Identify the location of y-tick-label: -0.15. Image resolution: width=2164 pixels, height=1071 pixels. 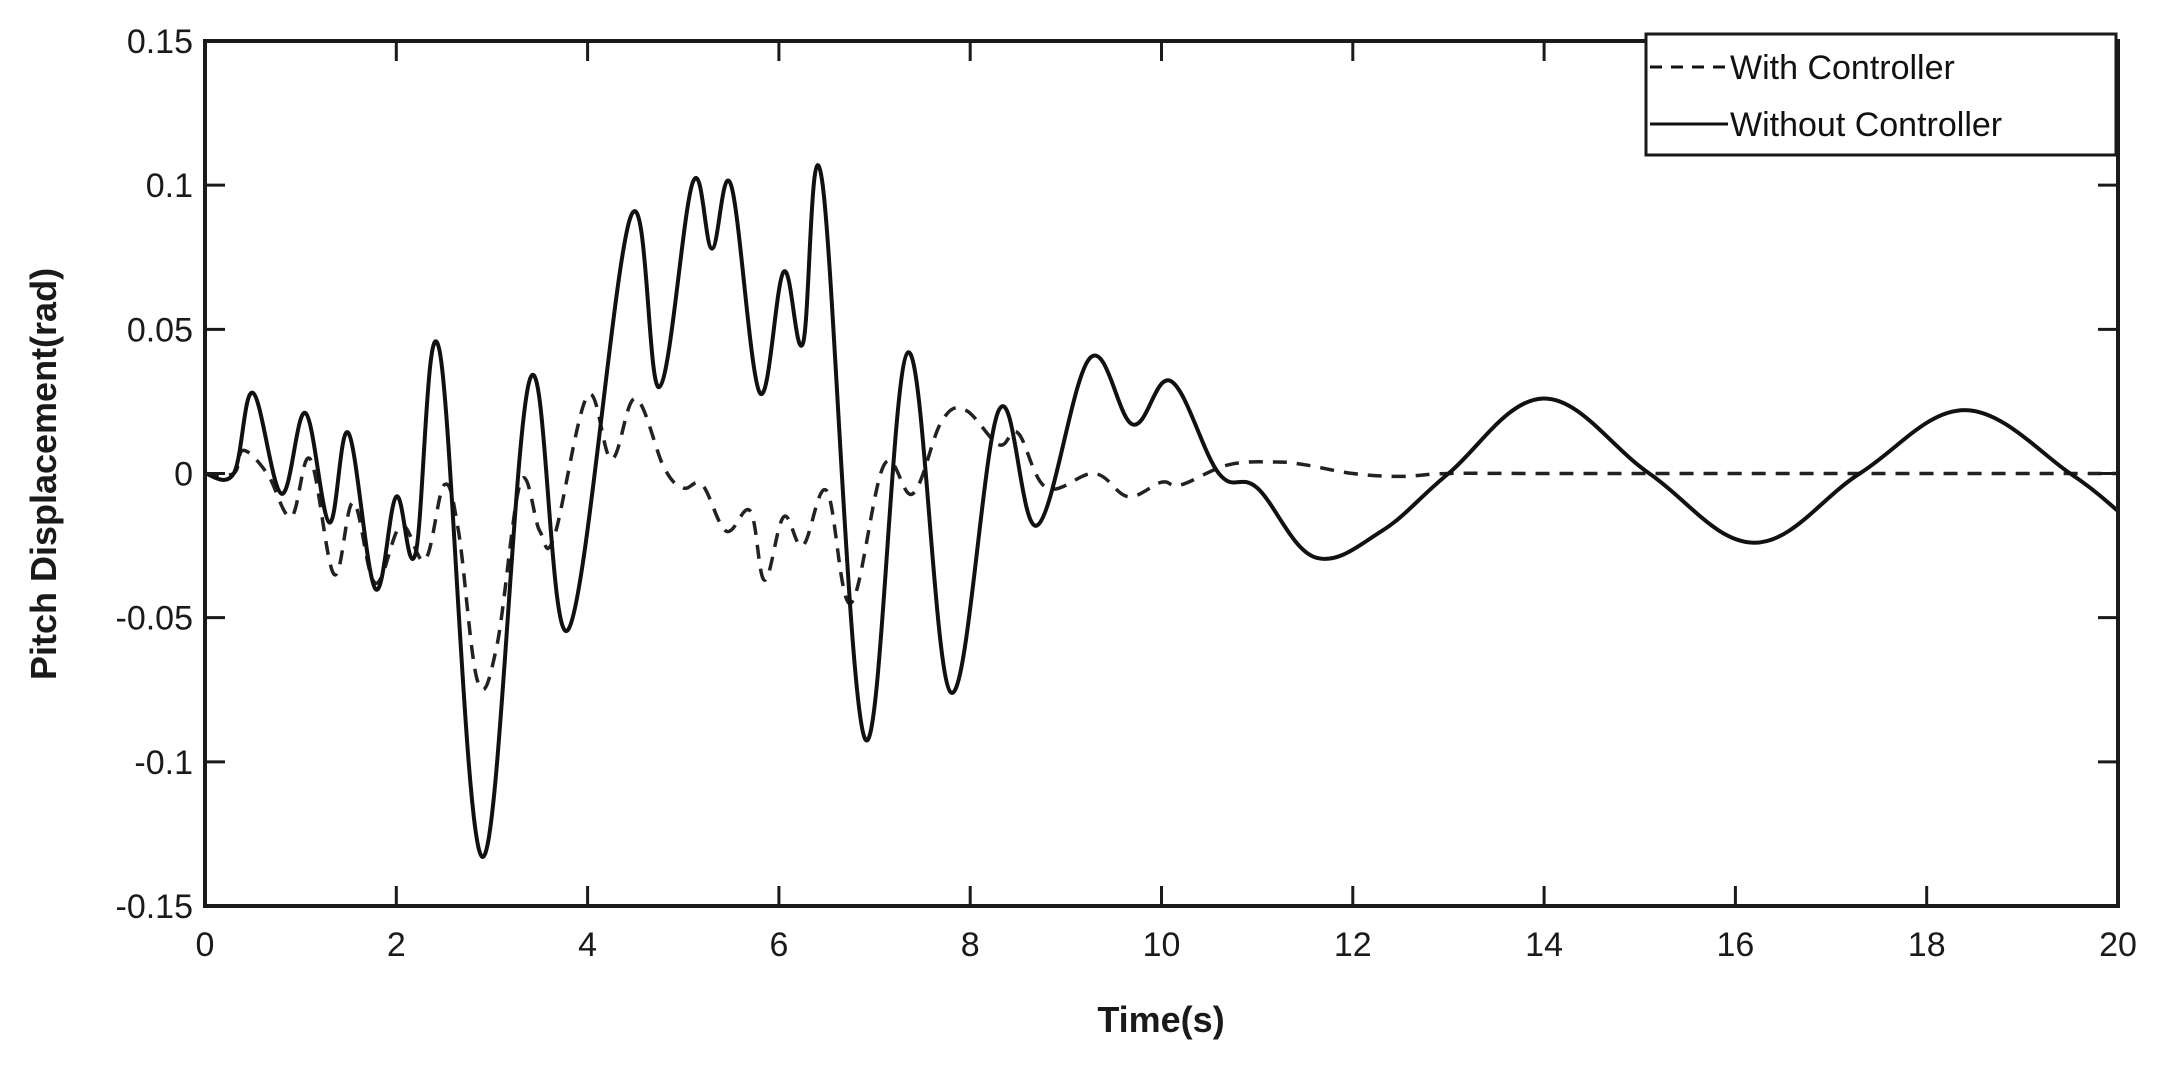
(155, 907).